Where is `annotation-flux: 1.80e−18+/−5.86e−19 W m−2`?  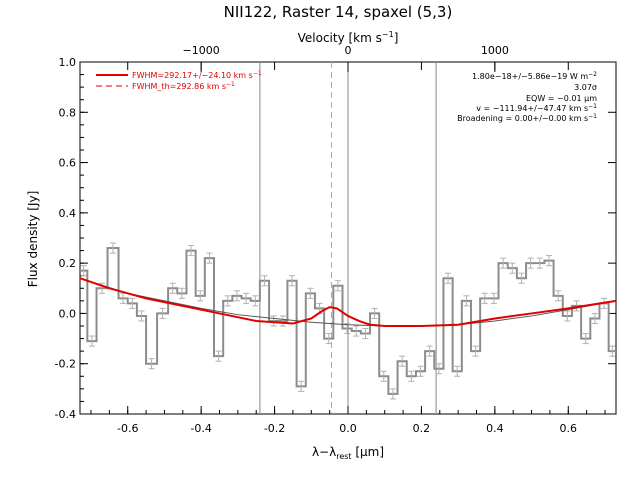
annotation-flux: 1.80e−18+/−5.86e−19 W m−2 is located at coordinates (534, 76).